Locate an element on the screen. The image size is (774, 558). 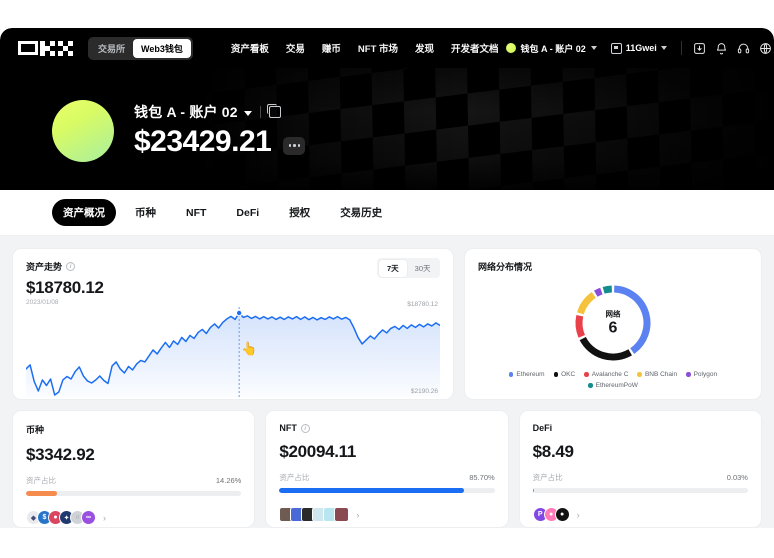
nav-link-trade: 交易 is located at coordinates (295, 49).